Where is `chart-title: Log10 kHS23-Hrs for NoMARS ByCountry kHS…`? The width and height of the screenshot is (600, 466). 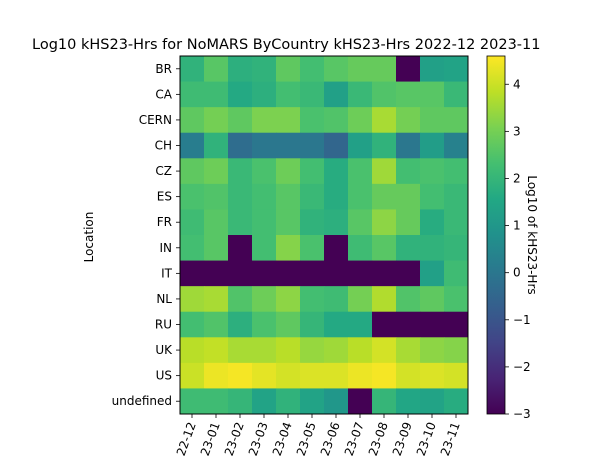
chart-title: Log10 kHS23-Hrs for NoMARS ByCountry kHS… is located at coordinates (286, 45).